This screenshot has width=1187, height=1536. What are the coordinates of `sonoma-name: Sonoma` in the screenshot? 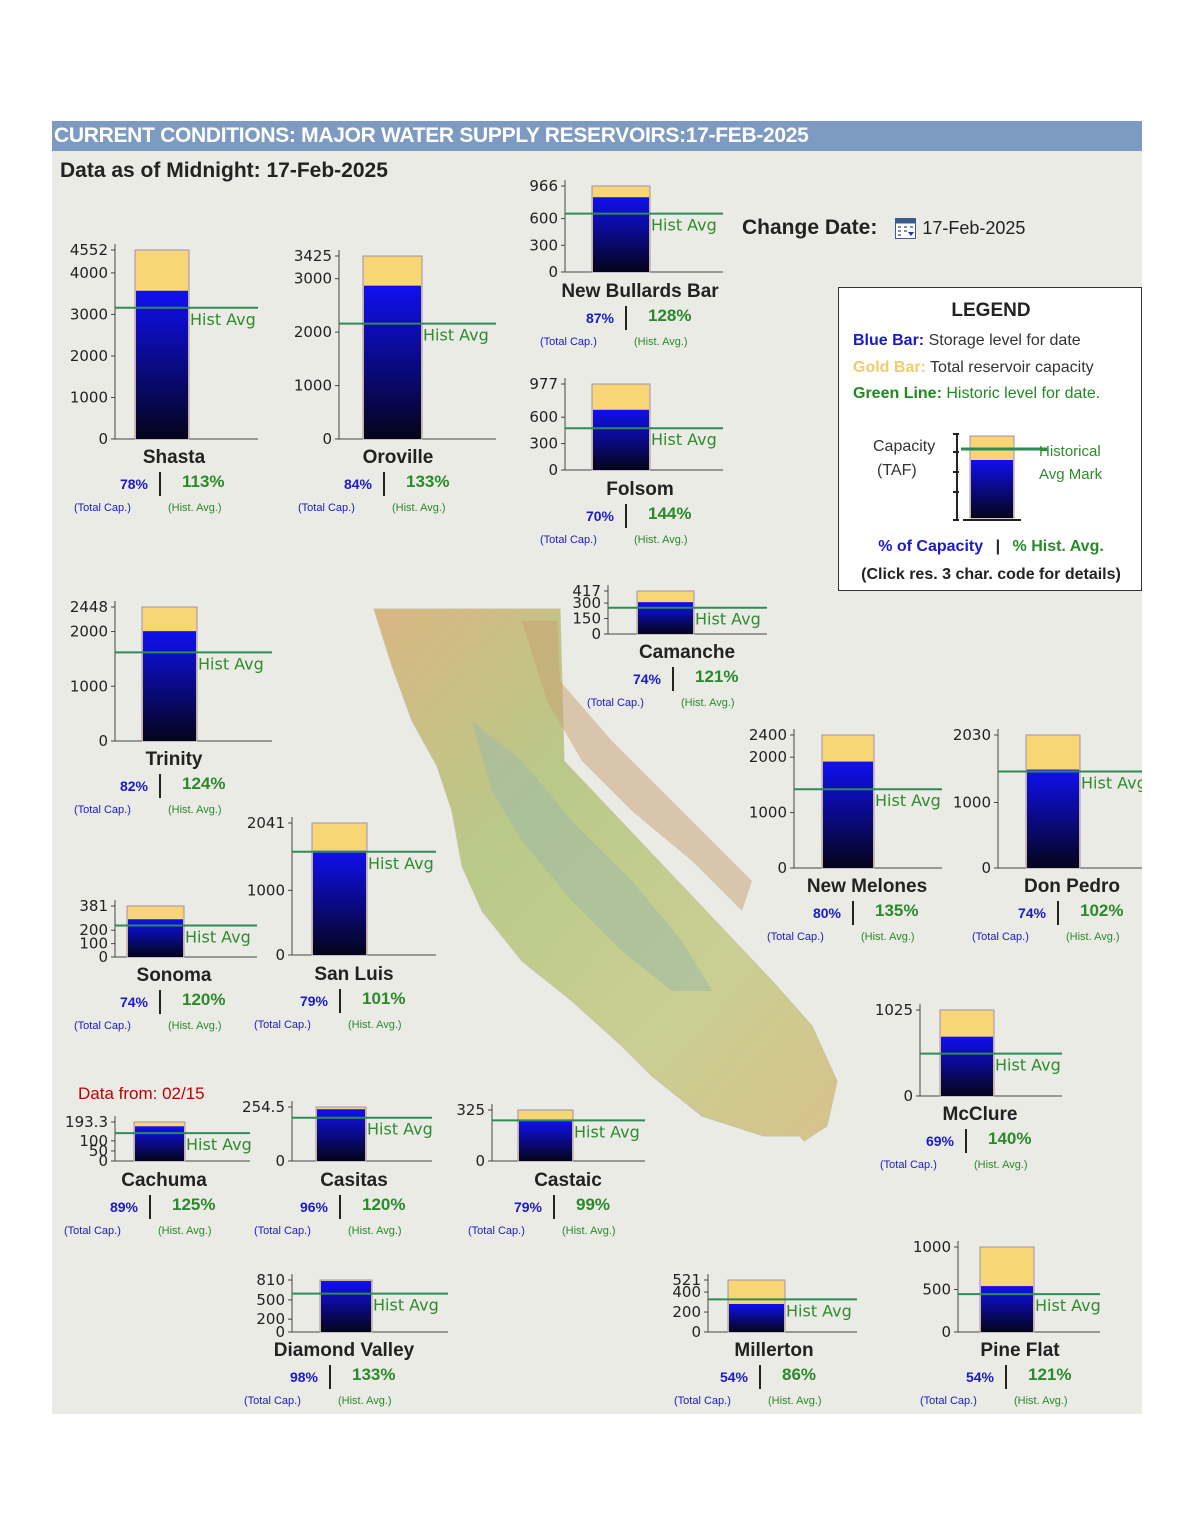 It's located at (174, 975).